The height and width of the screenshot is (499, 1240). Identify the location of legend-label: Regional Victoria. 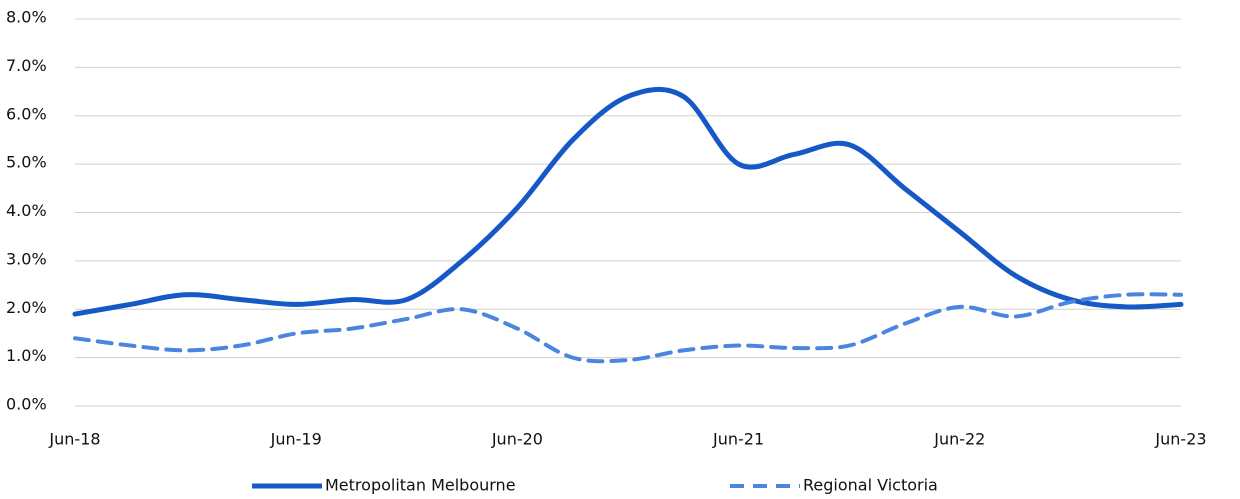
(870, 485).